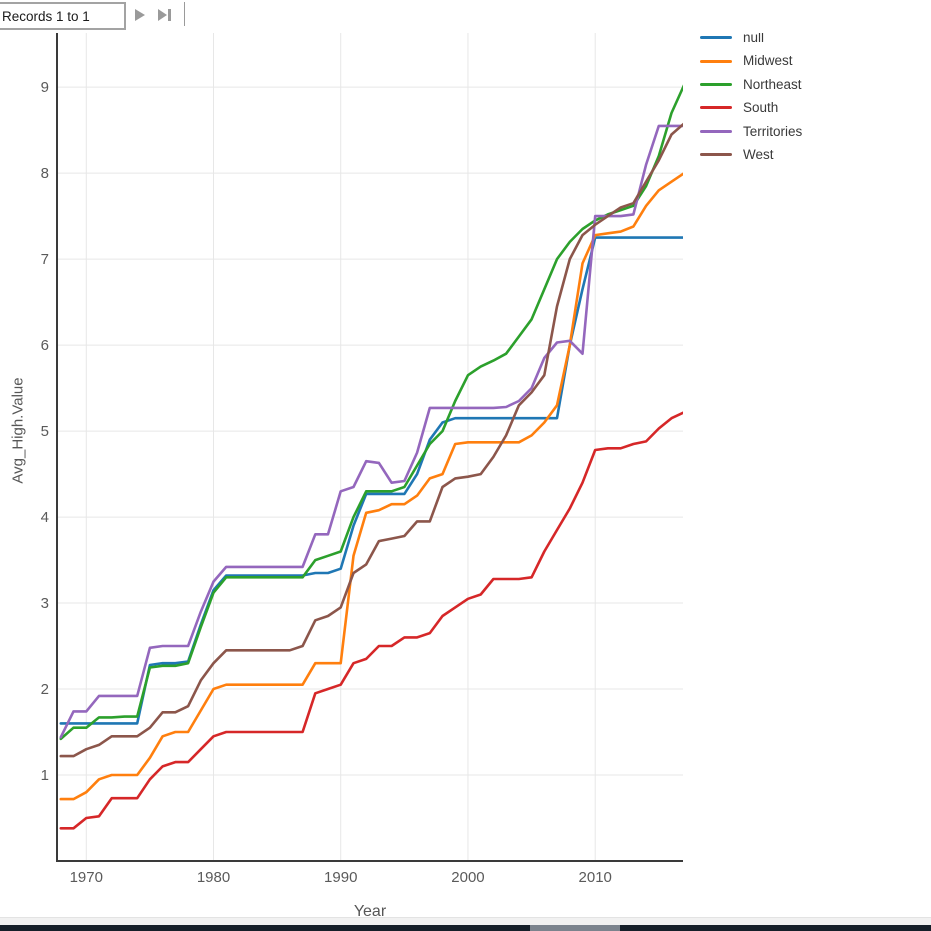 The image size is (931, 931). What do you see at coordinates (754, 37) in the screenshot?
I see `legend-label: null` at bounding box center [754, 37].